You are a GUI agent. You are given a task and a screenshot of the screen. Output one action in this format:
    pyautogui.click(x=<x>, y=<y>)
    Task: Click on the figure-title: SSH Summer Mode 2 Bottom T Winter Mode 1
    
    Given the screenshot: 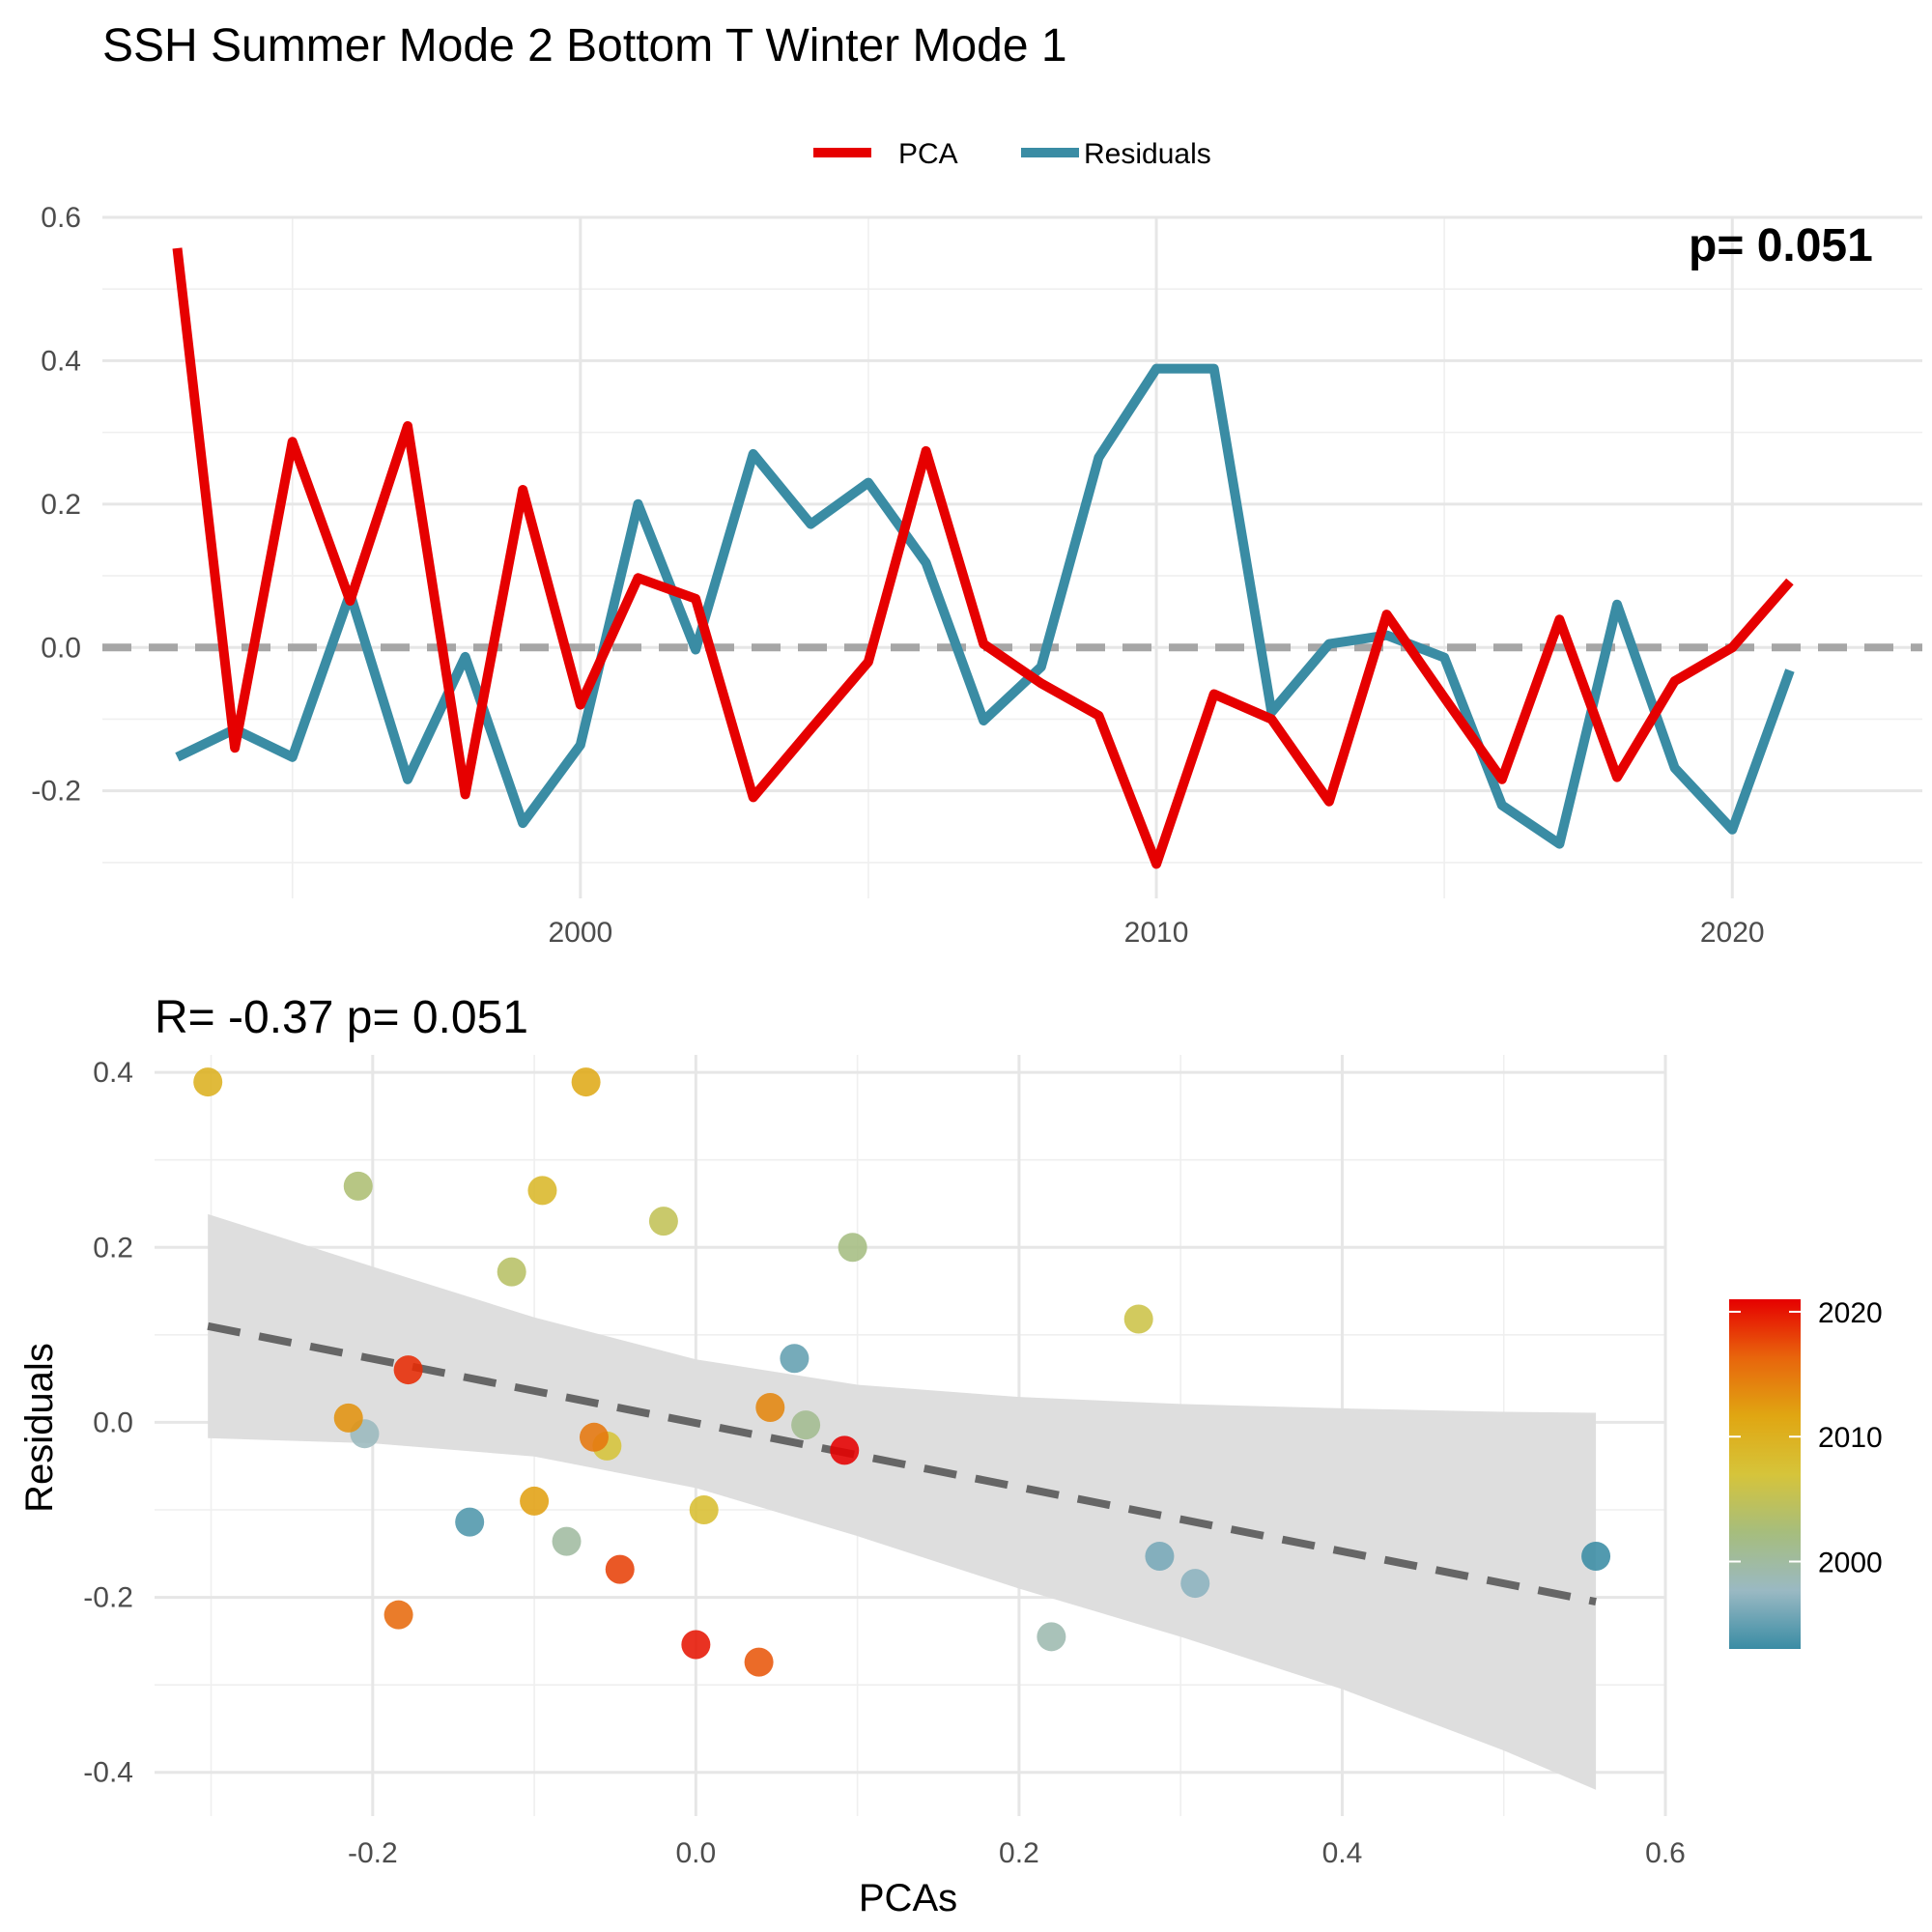 What is the action you would take?
    pyautogui.click(x=584, y=45)
    